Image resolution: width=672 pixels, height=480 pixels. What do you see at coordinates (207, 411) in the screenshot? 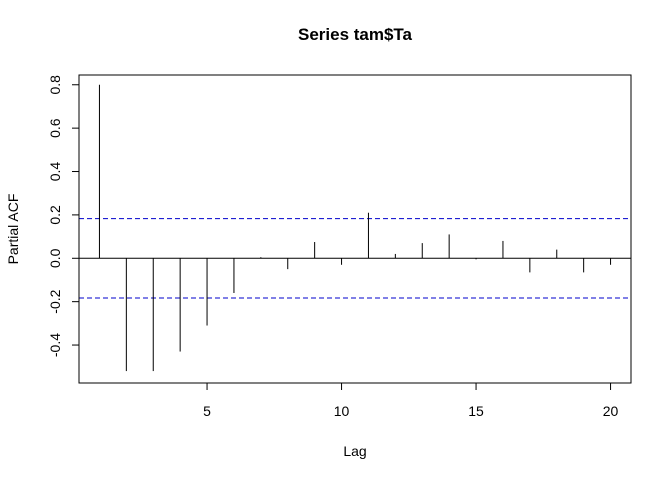
I see `x-tick-label: 5` at bounding box center [207, 411].